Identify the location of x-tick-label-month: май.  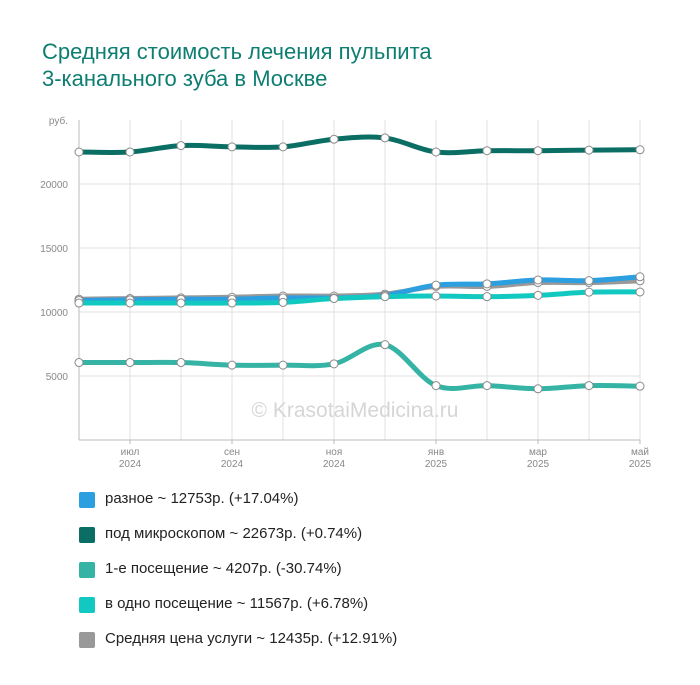
(640, 452).